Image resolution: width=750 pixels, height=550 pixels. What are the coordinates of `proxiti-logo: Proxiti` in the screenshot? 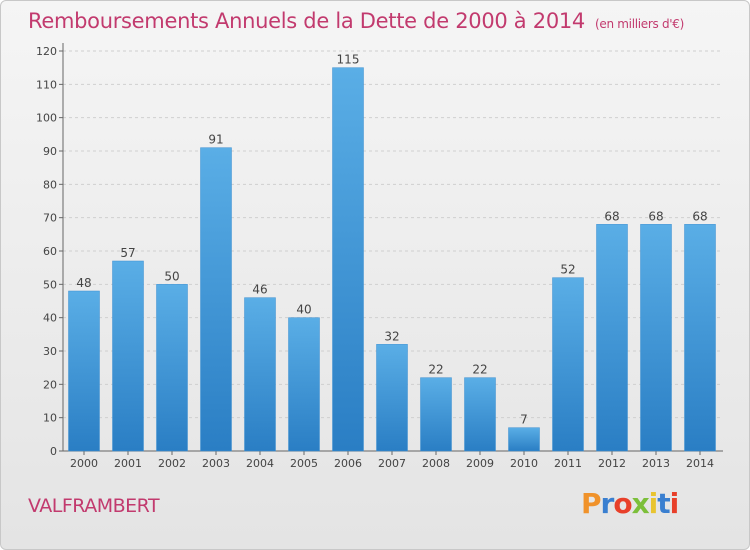 It's located at (630, 503).